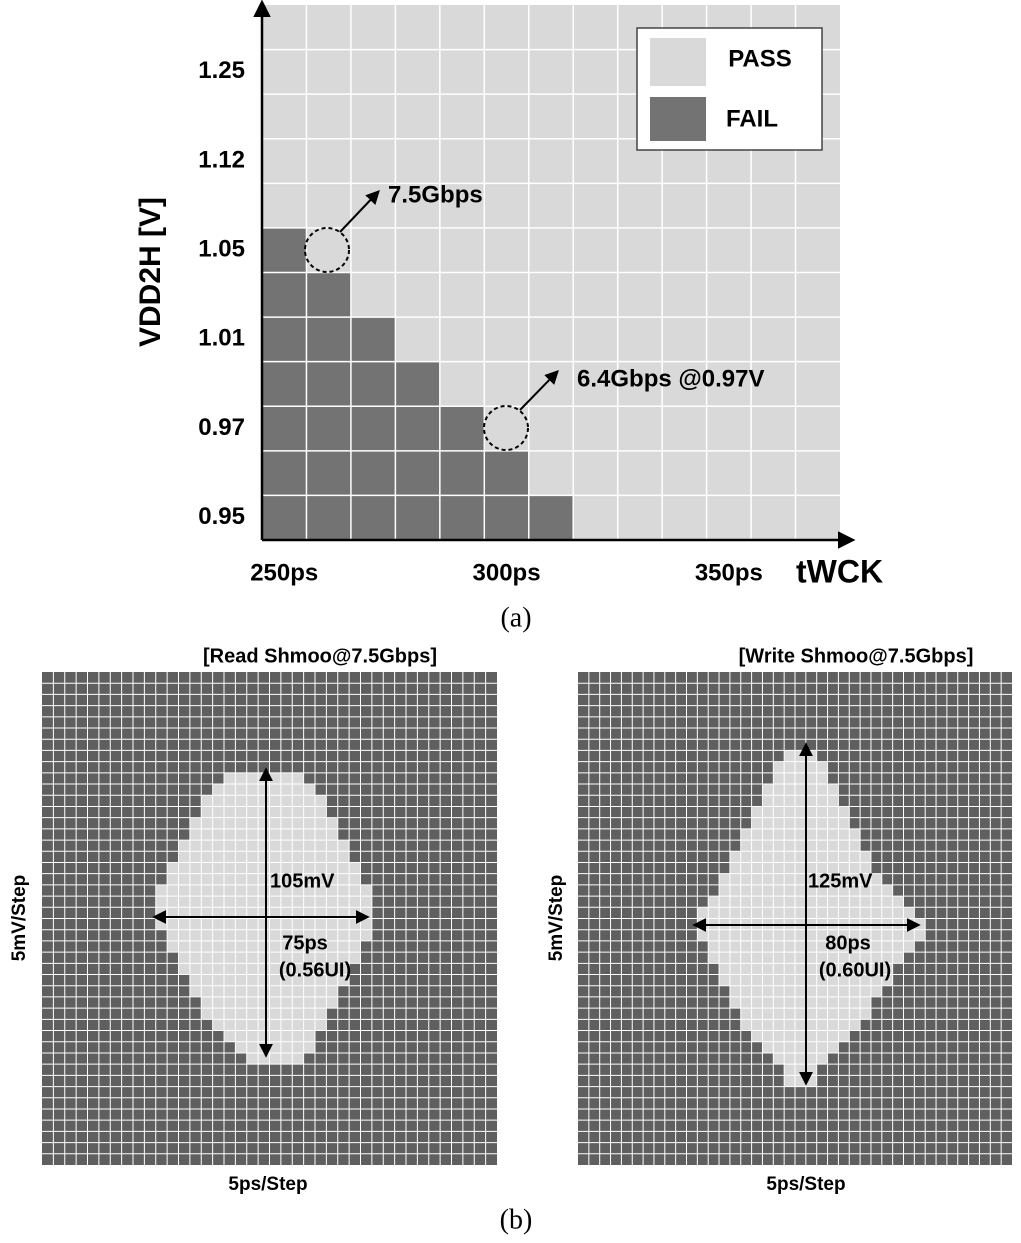 This screenshot has width=1021, height=1243. I want to click on y-tick-label: 1.05, so click(221, 249).